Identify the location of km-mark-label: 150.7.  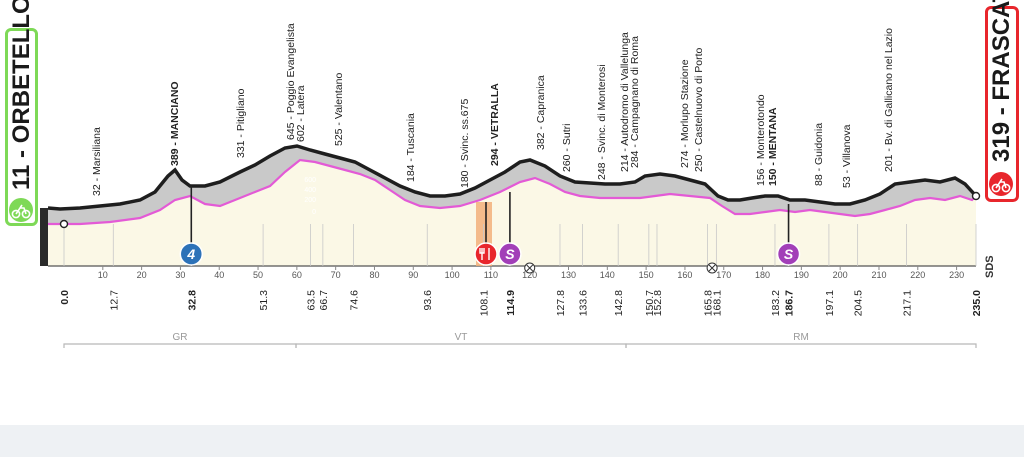
(650, 303).